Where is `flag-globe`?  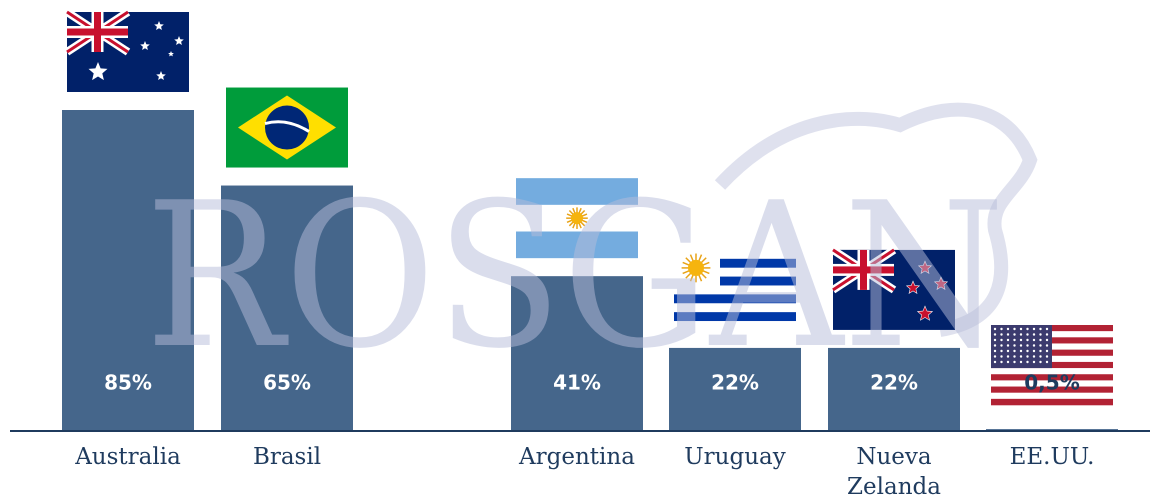
flag-globe is located at coordinates (287, 127).